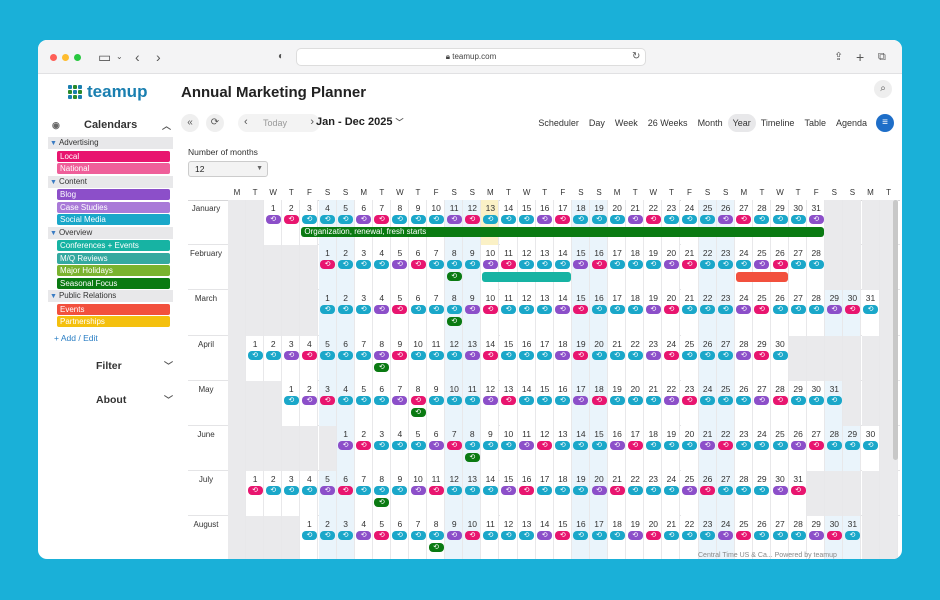 The width and height of the screenshot is (940, 600). I want to click on day-number: 13, so click(490, 208).